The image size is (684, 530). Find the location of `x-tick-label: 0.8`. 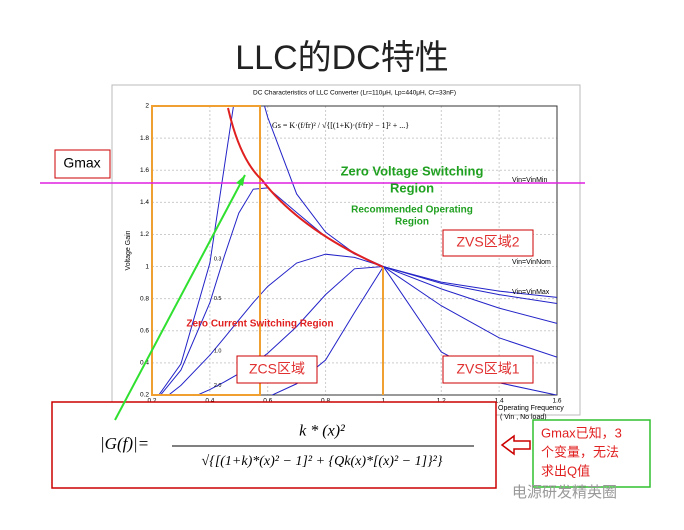

x-tick-label: 0.8 is located at coordinates (325, 401).